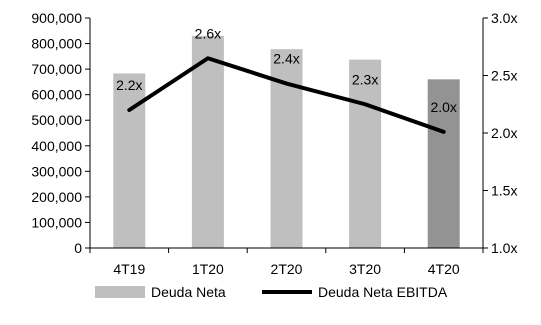 This screenshot has height=325, width=541. Describe the element at coordinates (129, 269) in the screenshot. I see `x-tick-label: 4T19` at that location.